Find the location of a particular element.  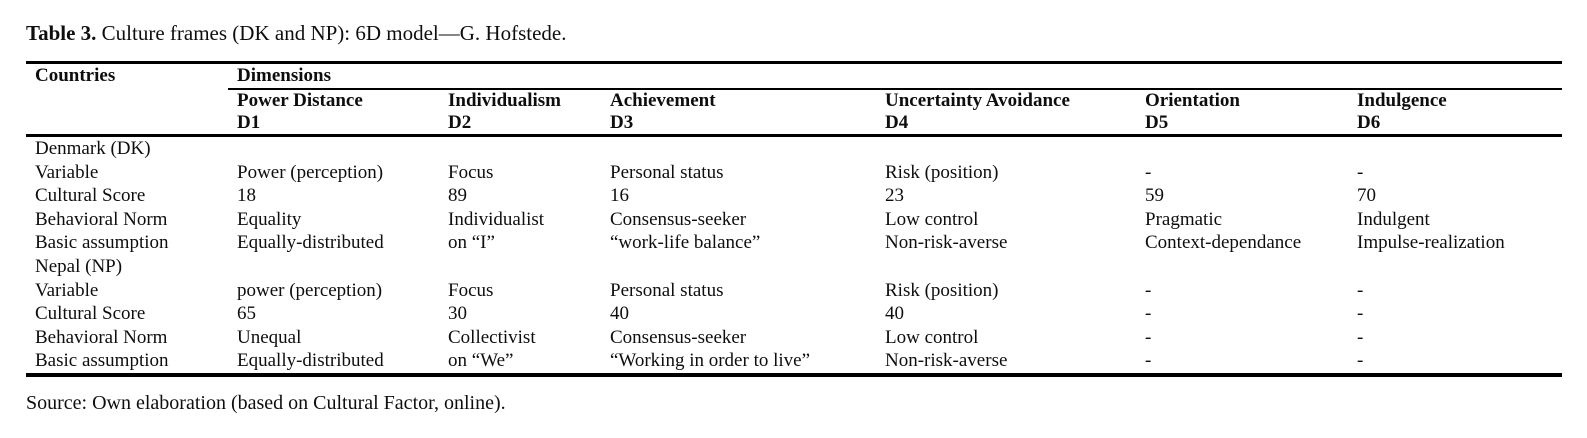

header-row-top: Countries Dimensions is located at coordinates (794, 76).